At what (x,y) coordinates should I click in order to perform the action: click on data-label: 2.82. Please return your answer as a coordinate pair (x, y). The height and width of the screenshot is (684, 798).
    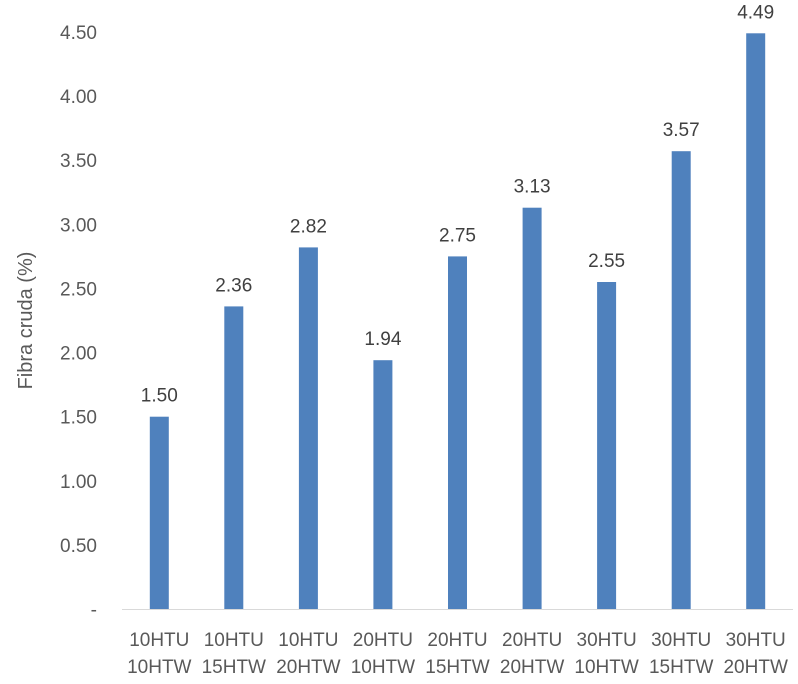
    Looking at the image, I should click on (308, 226).